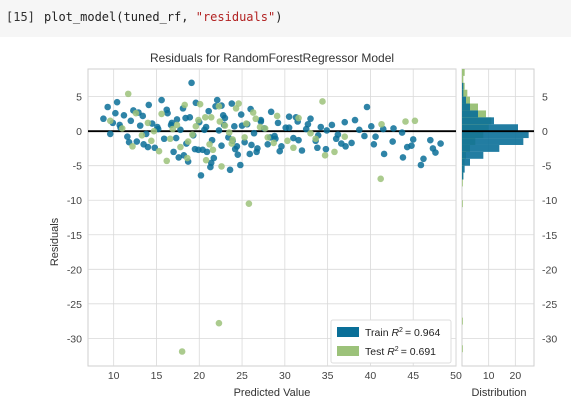 The width and height of the screenshot is (571, 408). What do you see at coordinates (74, 270) in the screenshot?
I see `y-tick-label: -20` at bounding box center [74, 270].